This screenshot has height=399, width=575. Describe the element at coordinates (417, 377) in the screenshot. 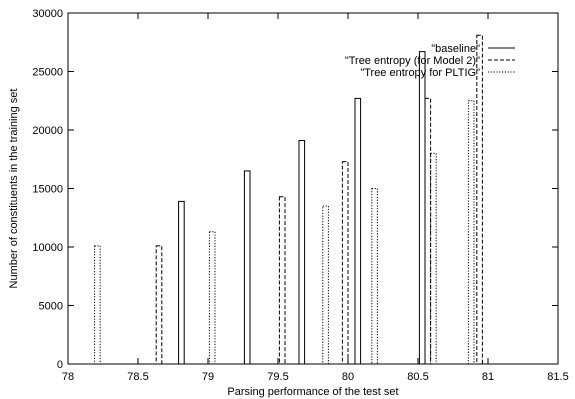

I see `x-tick-label: 80.5` at that location.